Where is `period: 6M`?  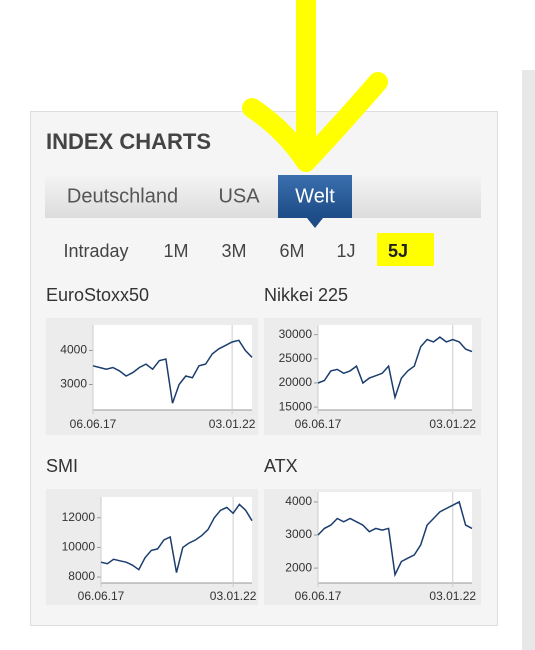
period: 6M is located at coordinates (291, 251).